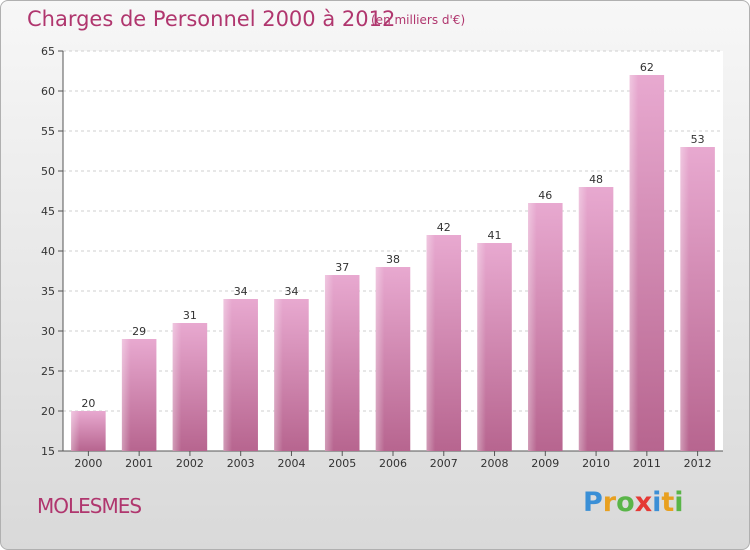  Describe the element at coordinates (190, 463) in the screenshot. I see `x-tick-label: 2002` at that location.